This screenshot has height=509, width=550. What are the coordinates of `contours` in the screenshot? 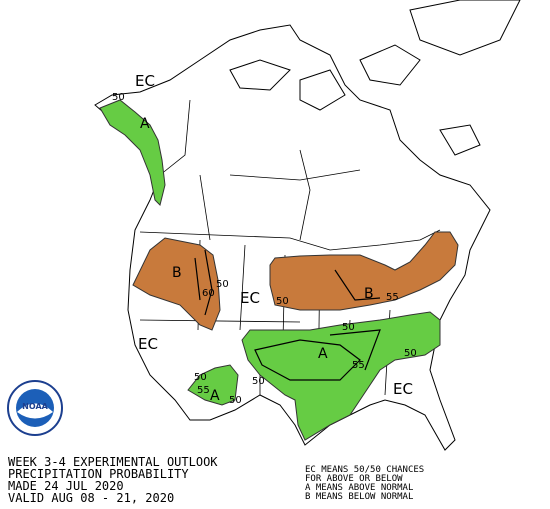 It's located at (287, 315).